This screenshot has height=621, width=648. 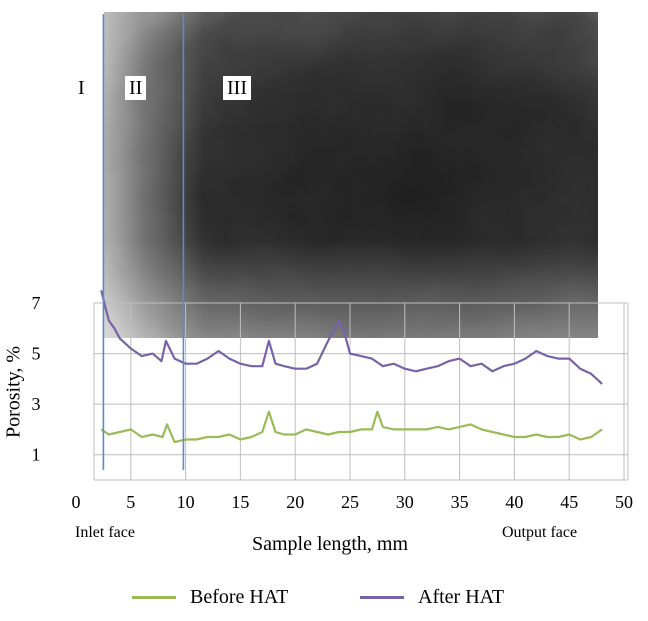 What do you see at coordinates (105, 532) in the screenshot?
I see `inlet-face-label: Inlet face` at bounding box center [105, 532].